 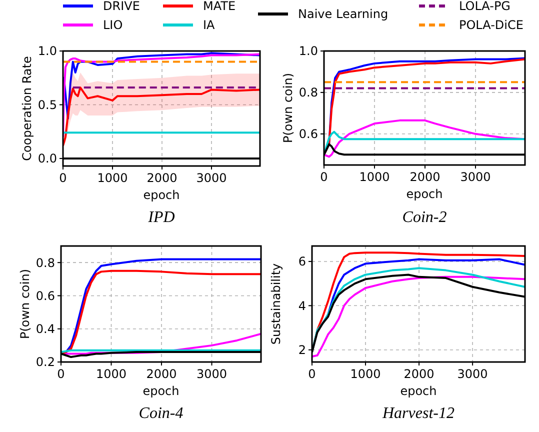 I want to click on legend-label: MATE, so click(x=219, y=7).